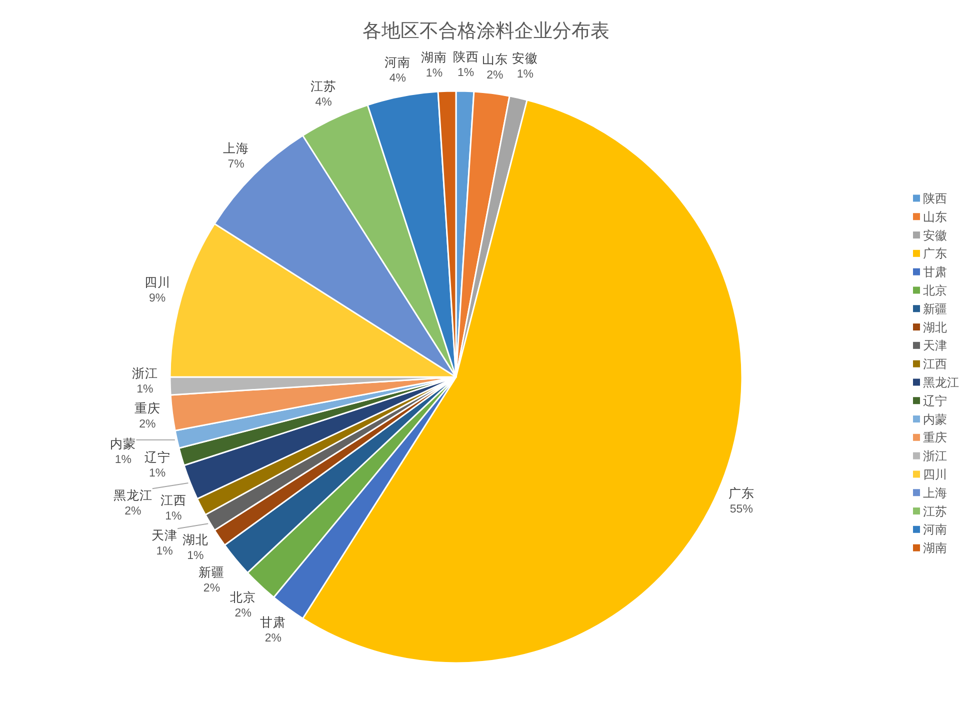 The image size is (972, 721). I want to click on legend-label: 四川, so click(935, 475).